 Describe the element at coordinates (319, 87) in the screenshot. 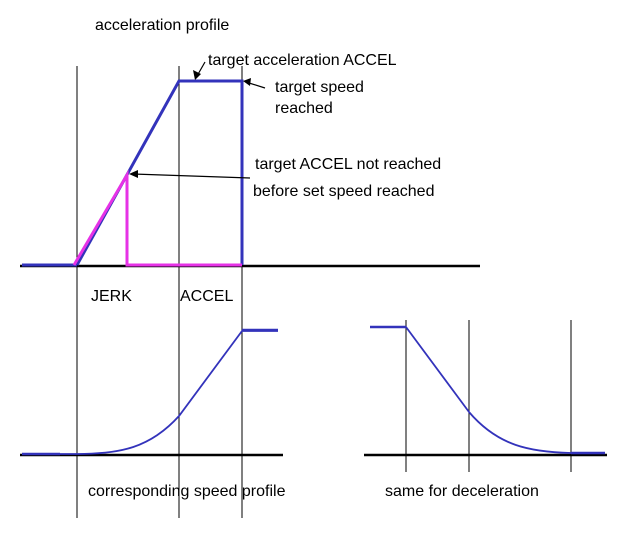

I see `label-target-speed-line1: target speed` at that location.